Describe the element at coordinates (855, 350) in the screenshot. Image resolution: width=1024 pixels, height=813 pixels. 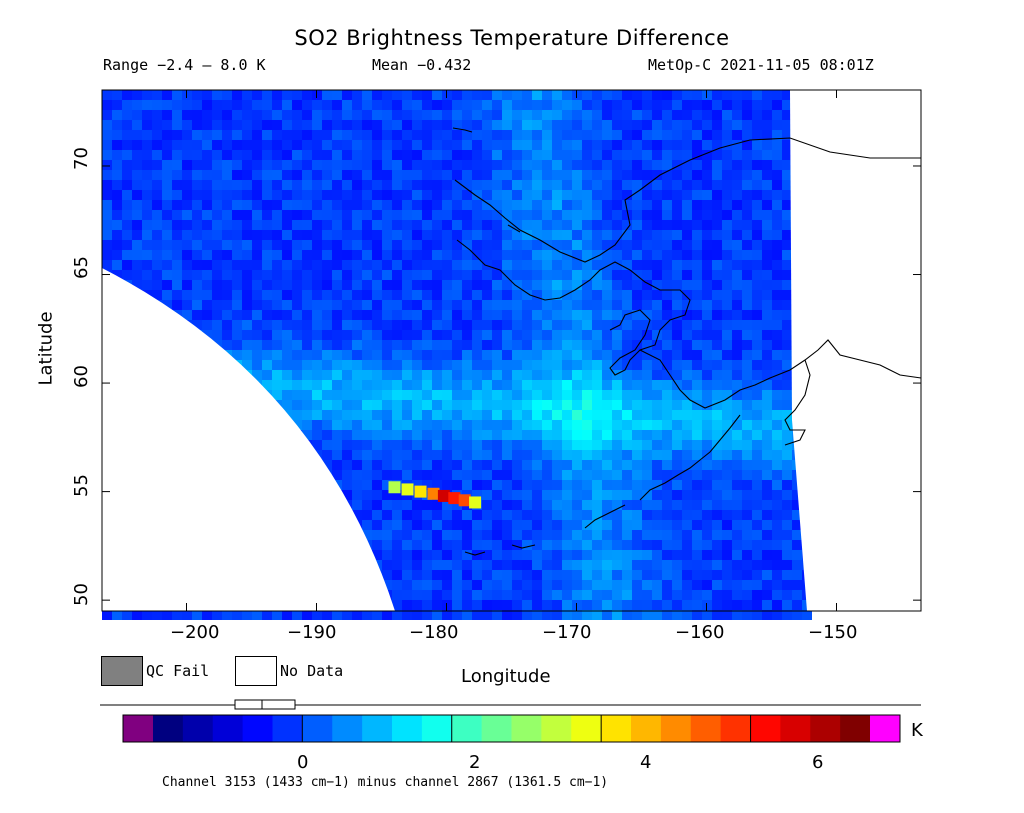
I see `no-data-region-east` at that location.